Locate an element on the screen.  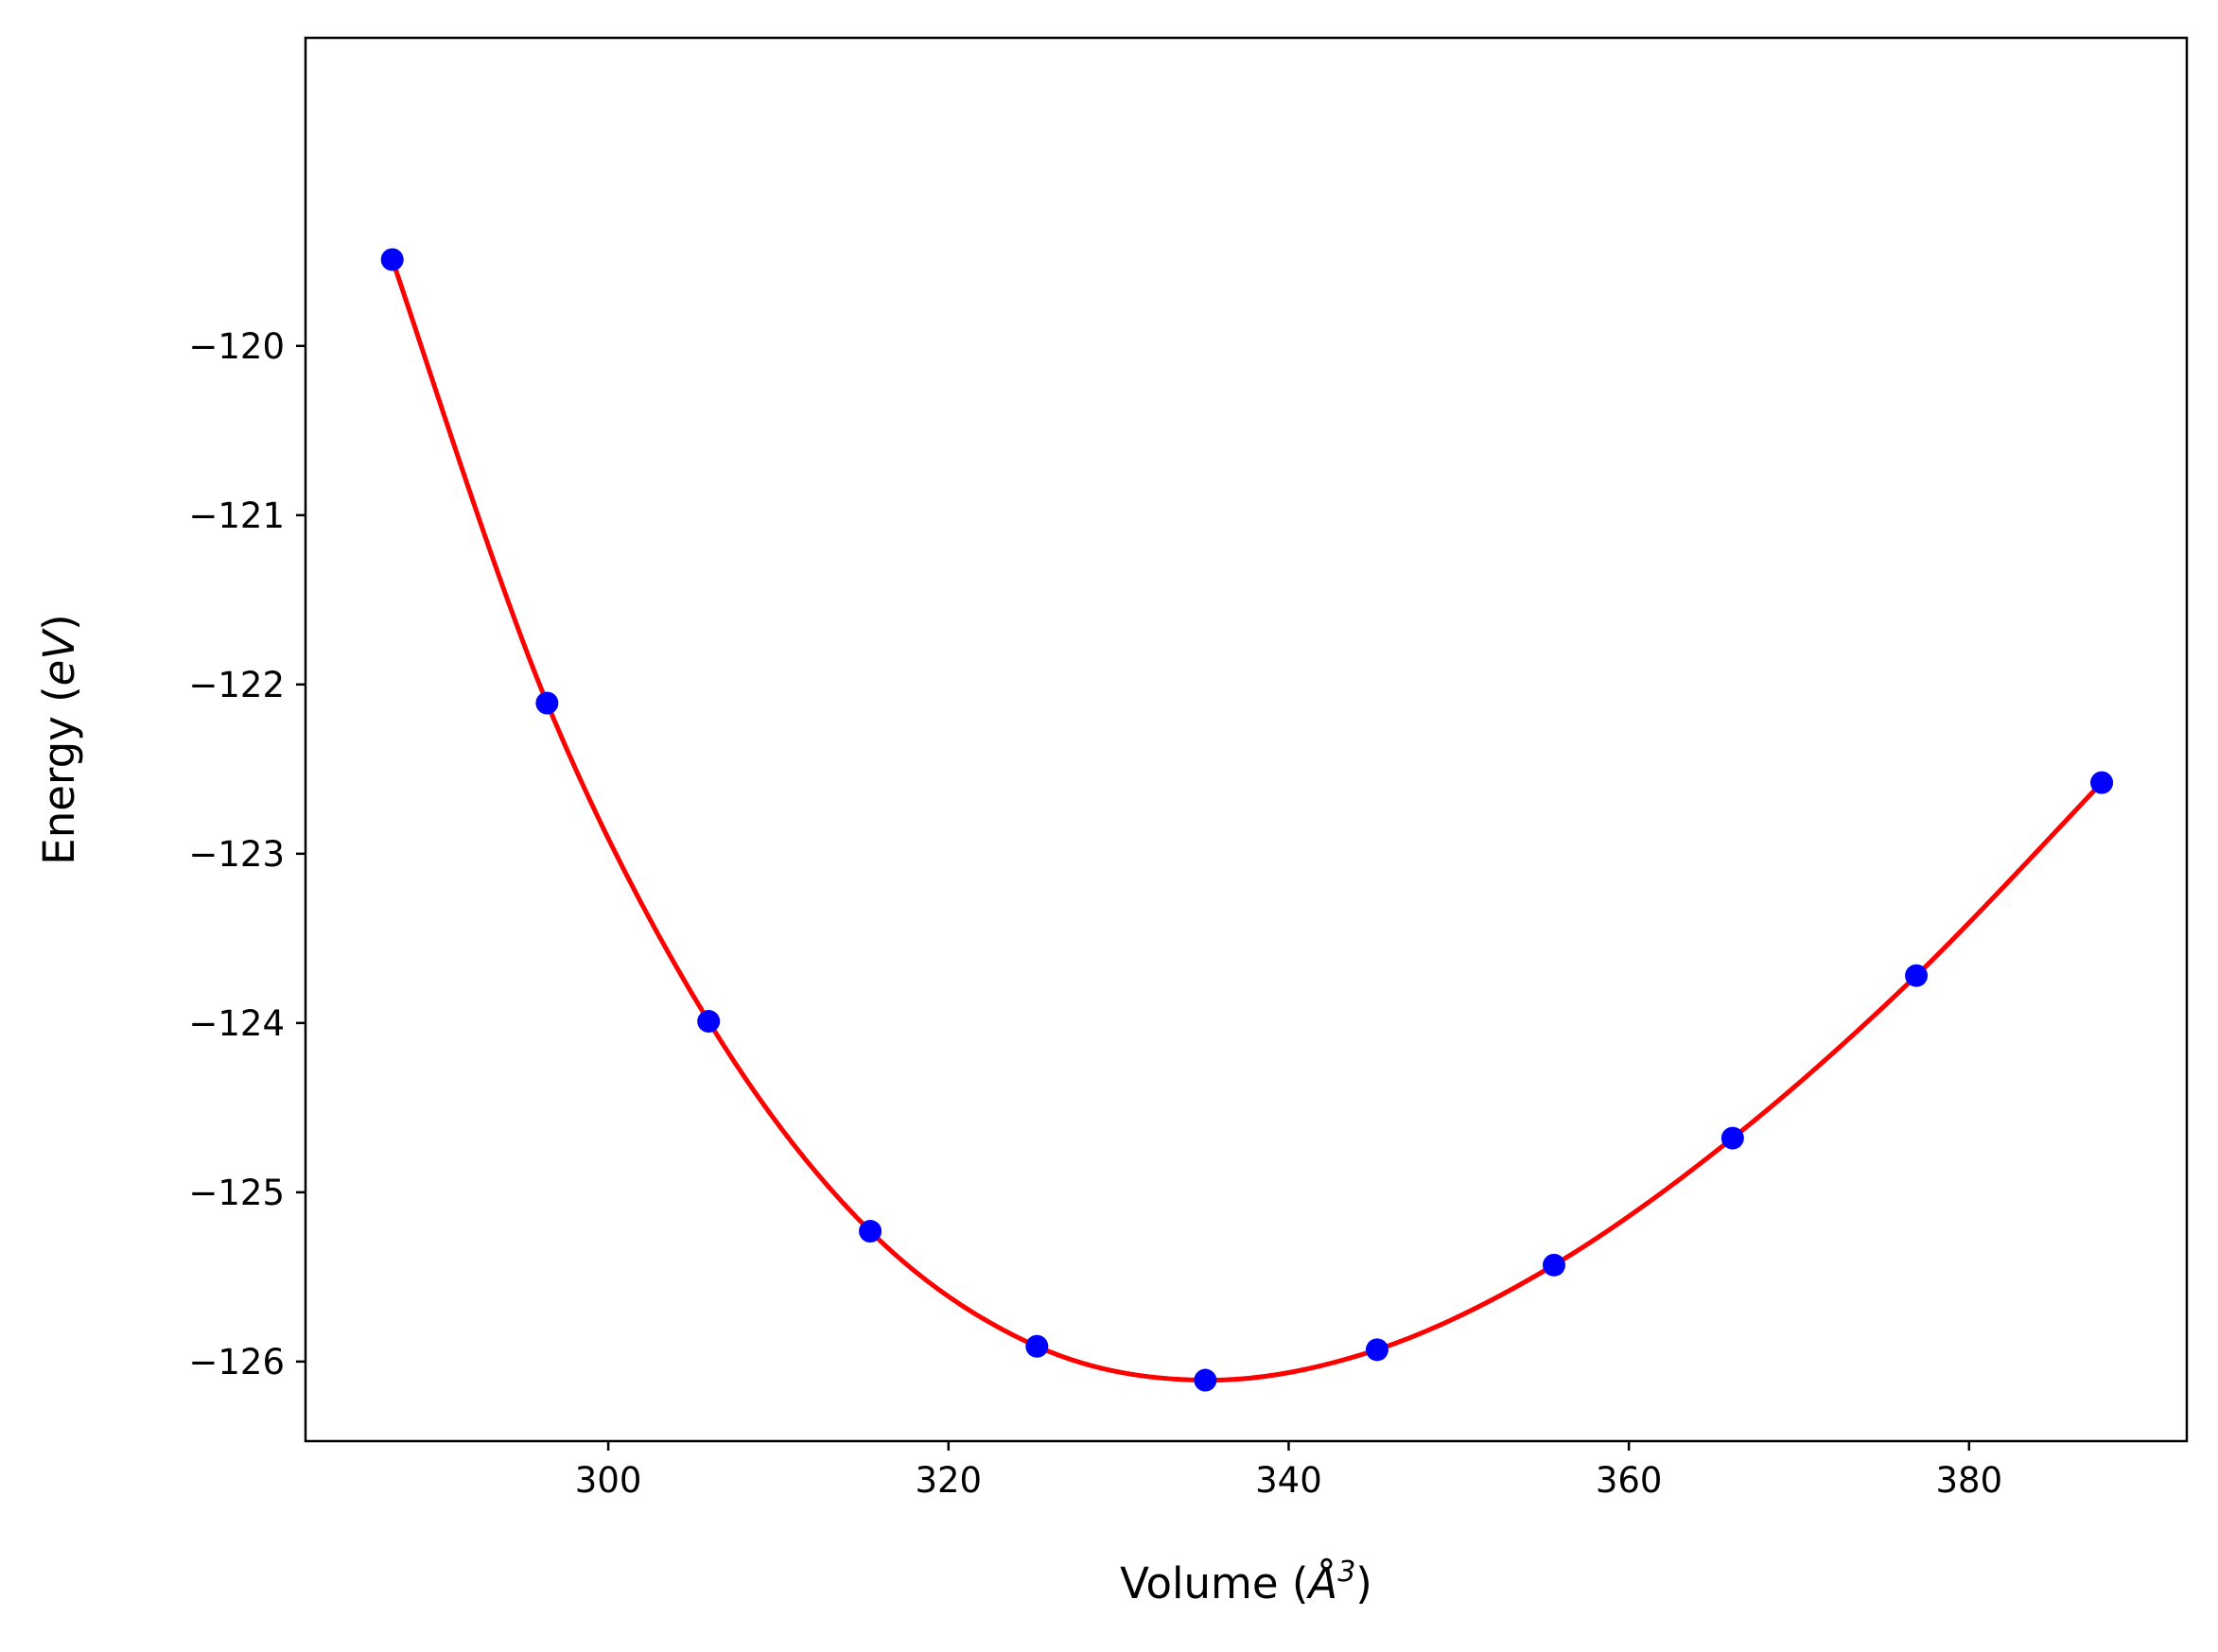
x-axis-label: Volume (Å3) is located at coordinates (1246, 1583).